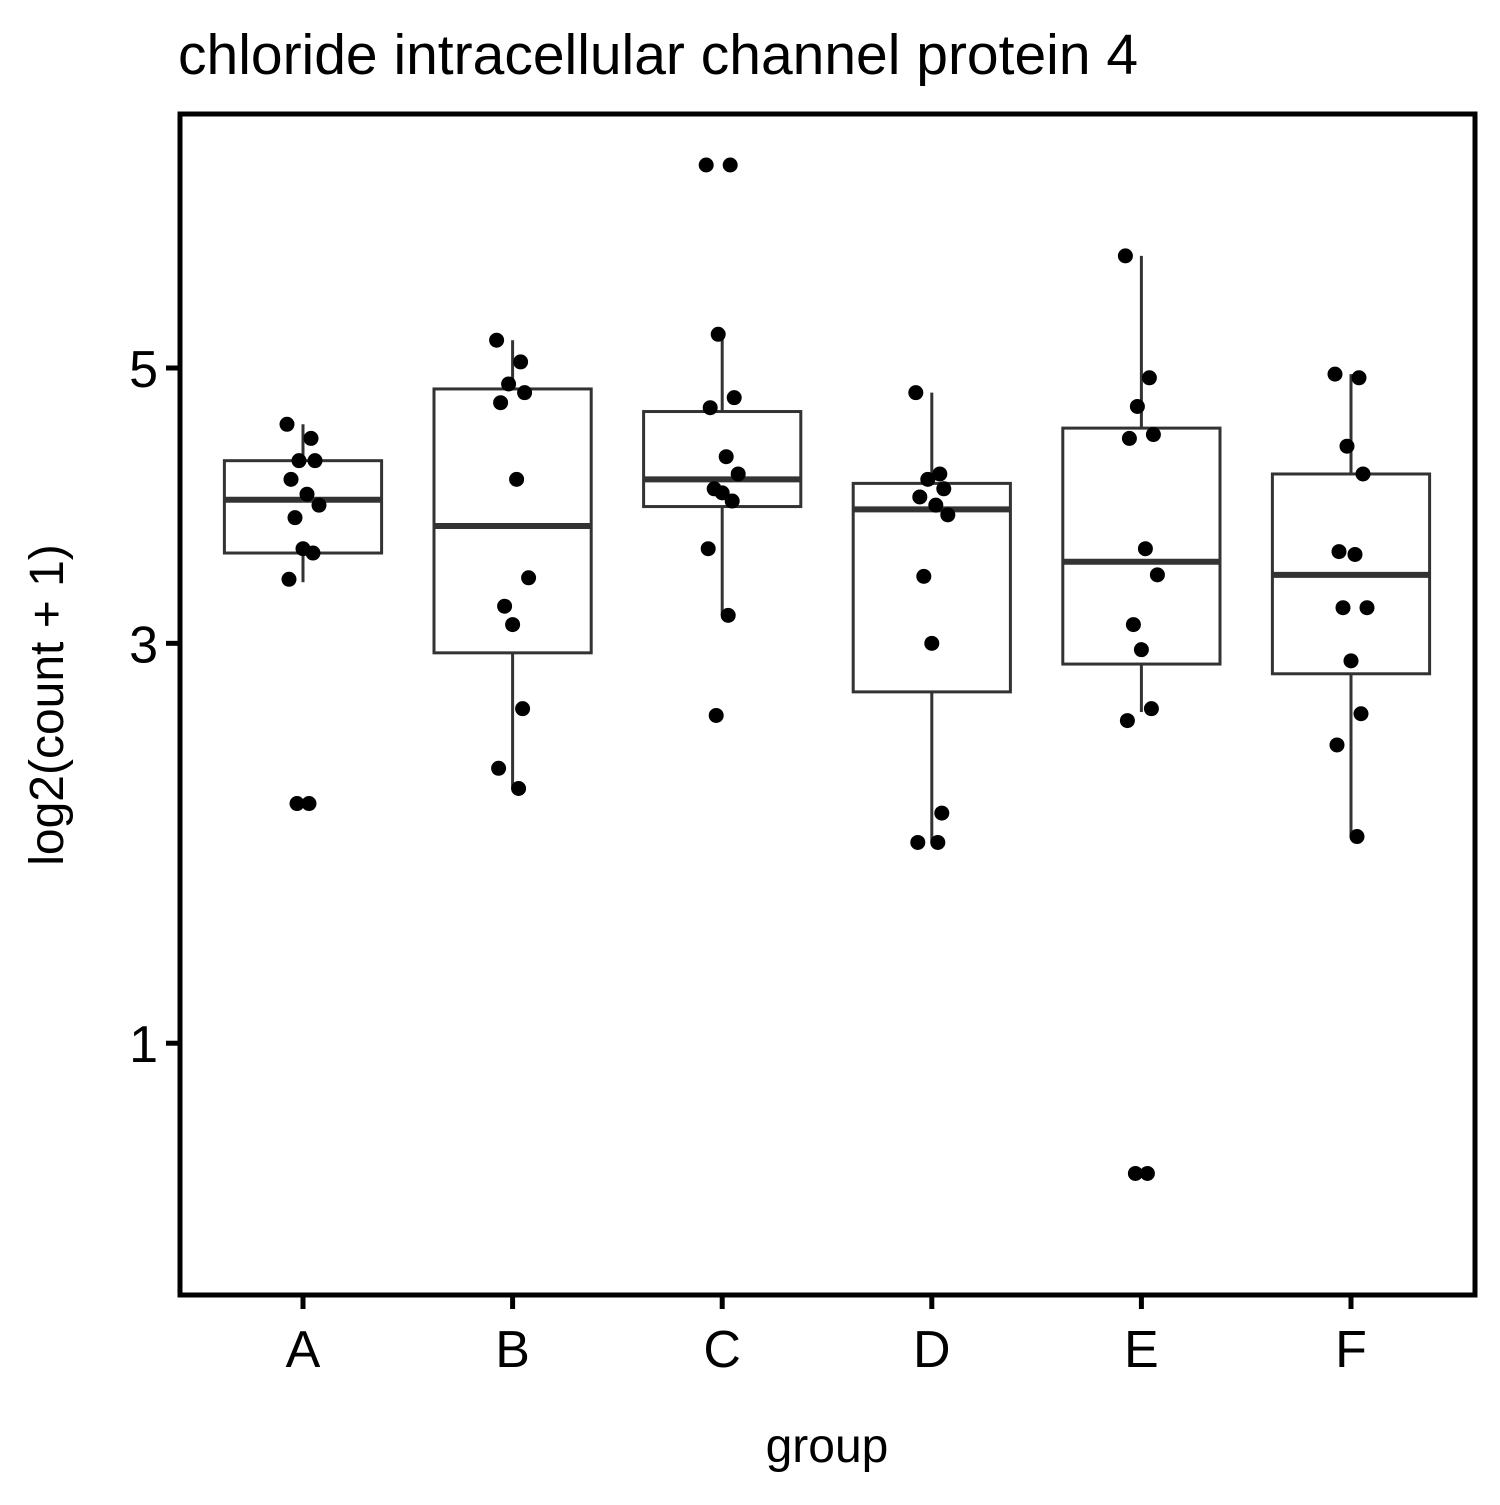  What do you see at coordinates (47, 705) in the screenshot?
I see `y-axis-title: log2(count + 1)` at bounding box center [47, 705].